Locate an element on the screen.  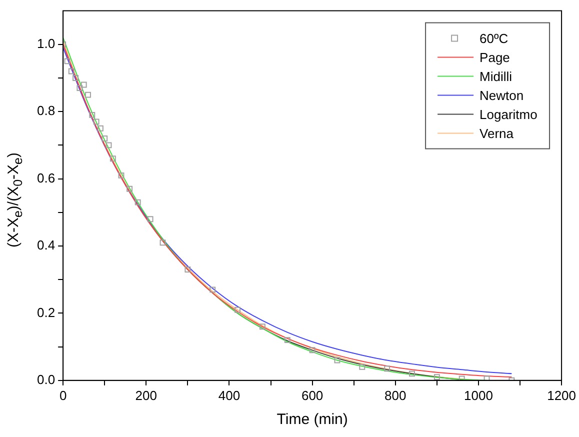
x-tick-label: 1200 is located at coordinates (561, 395).